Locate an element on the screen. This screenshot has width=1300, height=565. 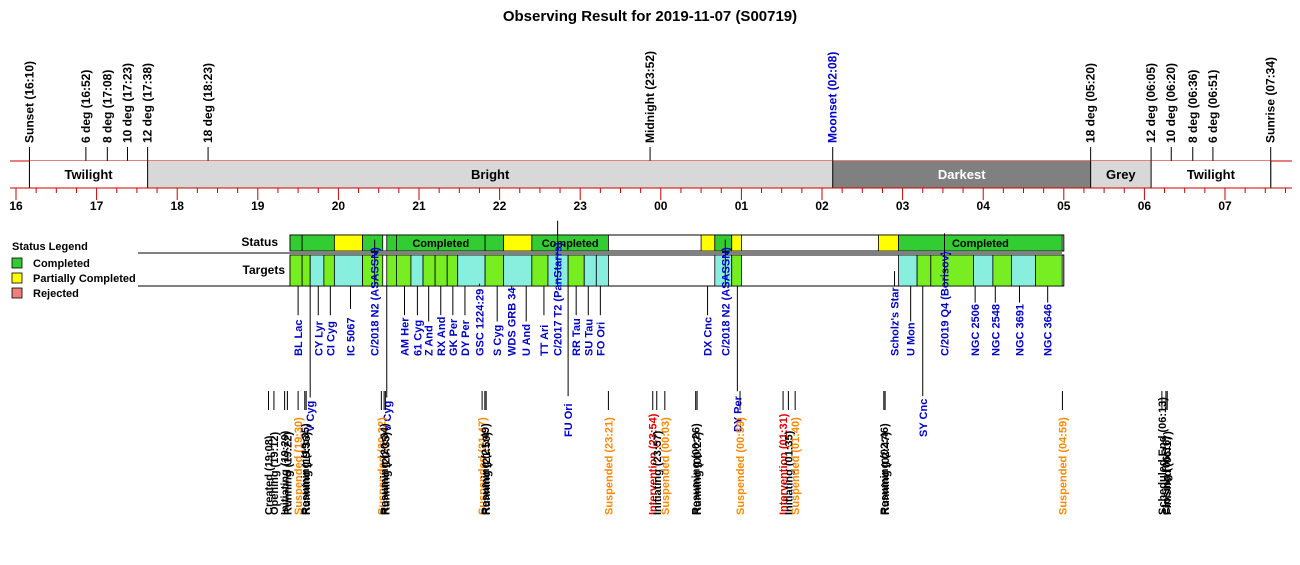
target-label-gk-per: GK Per is located at coordinates (454, 337).